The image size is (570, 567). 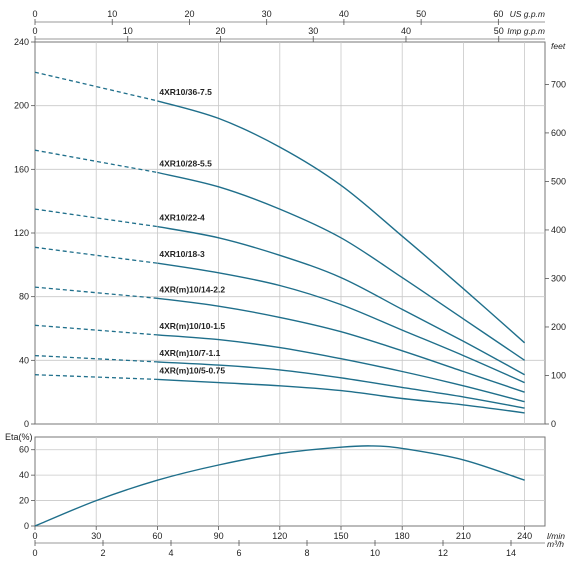 What do you see at coordinates (19, 437) in the screenshot?
I see `eta-axis-title: Eta(%)` at bounding box center [19, 437].